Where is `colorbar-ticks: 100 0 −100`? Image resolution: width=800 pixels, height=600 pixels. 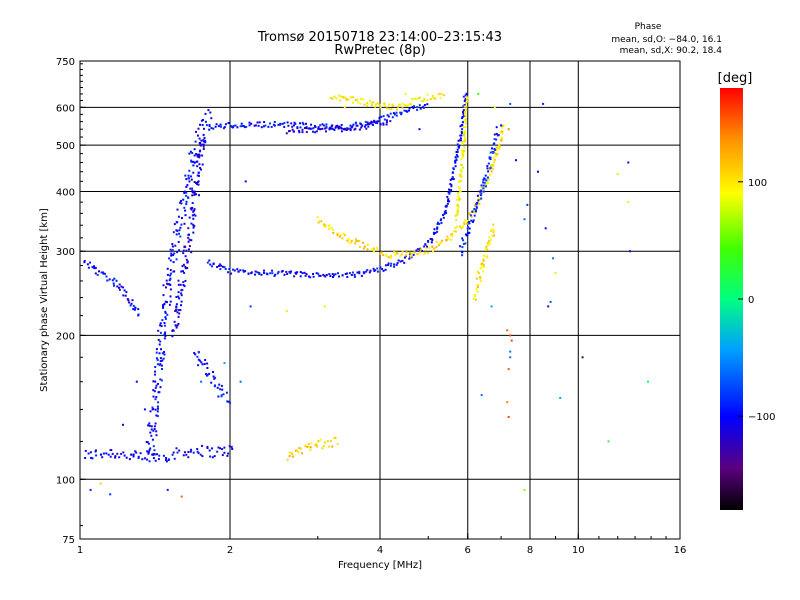
colorbar-ticks: 100 0 −100 is located at coordinates (756, 300).